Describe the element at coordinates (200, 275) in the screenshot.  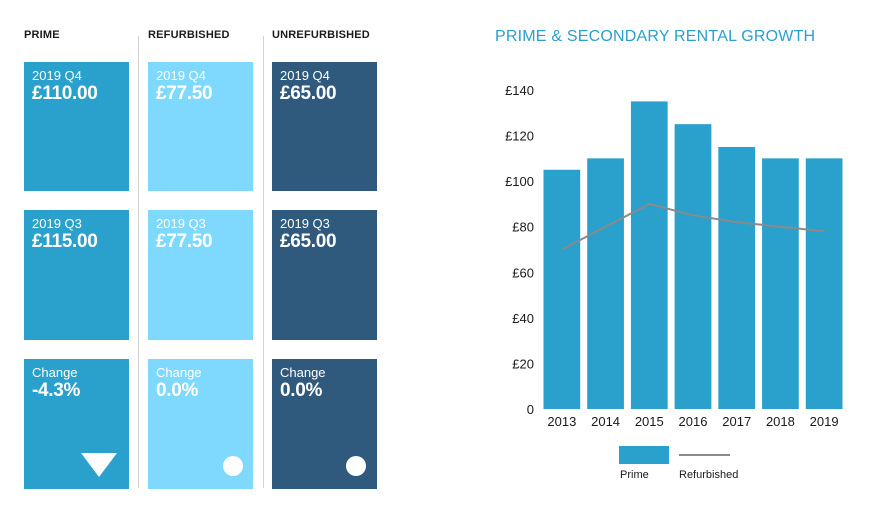
I see `refurbished-q3-tile: 2019 Q3 £77.50` at that location.